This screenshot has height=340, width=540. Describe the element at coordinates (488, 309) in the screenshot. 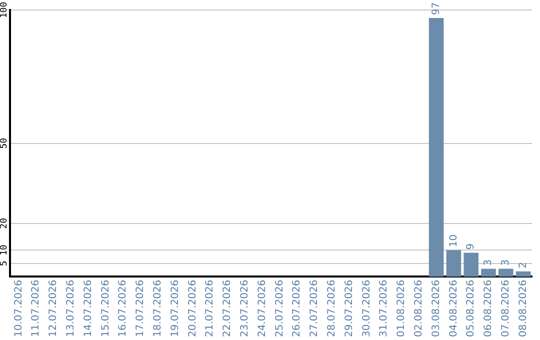

I see `x-tick-label: 06.08.2026` at that location.